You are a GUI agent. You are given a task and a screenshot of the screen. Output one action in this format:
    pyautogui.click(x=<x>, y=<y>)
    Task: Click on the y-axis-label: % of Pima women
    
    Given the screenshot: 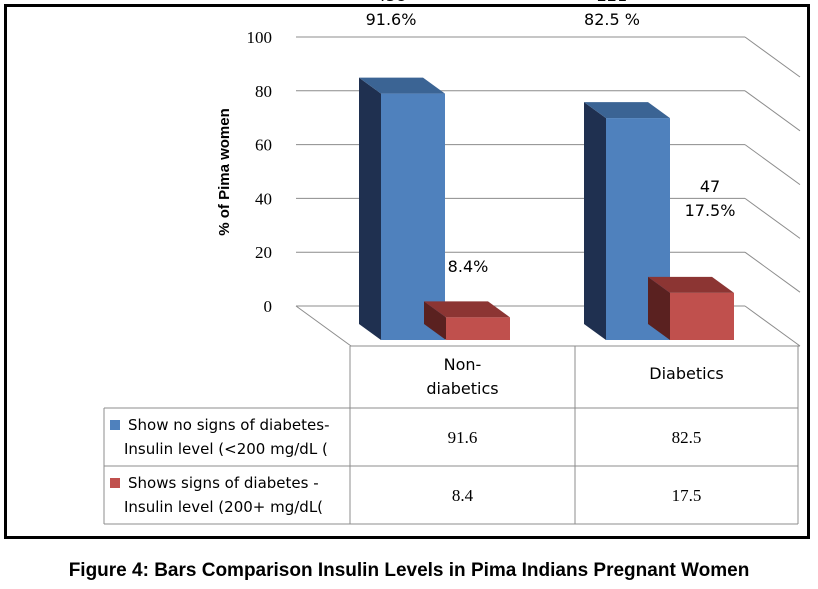 What is the action you would take?
    pyautogui.click(x=224, y=172)
    